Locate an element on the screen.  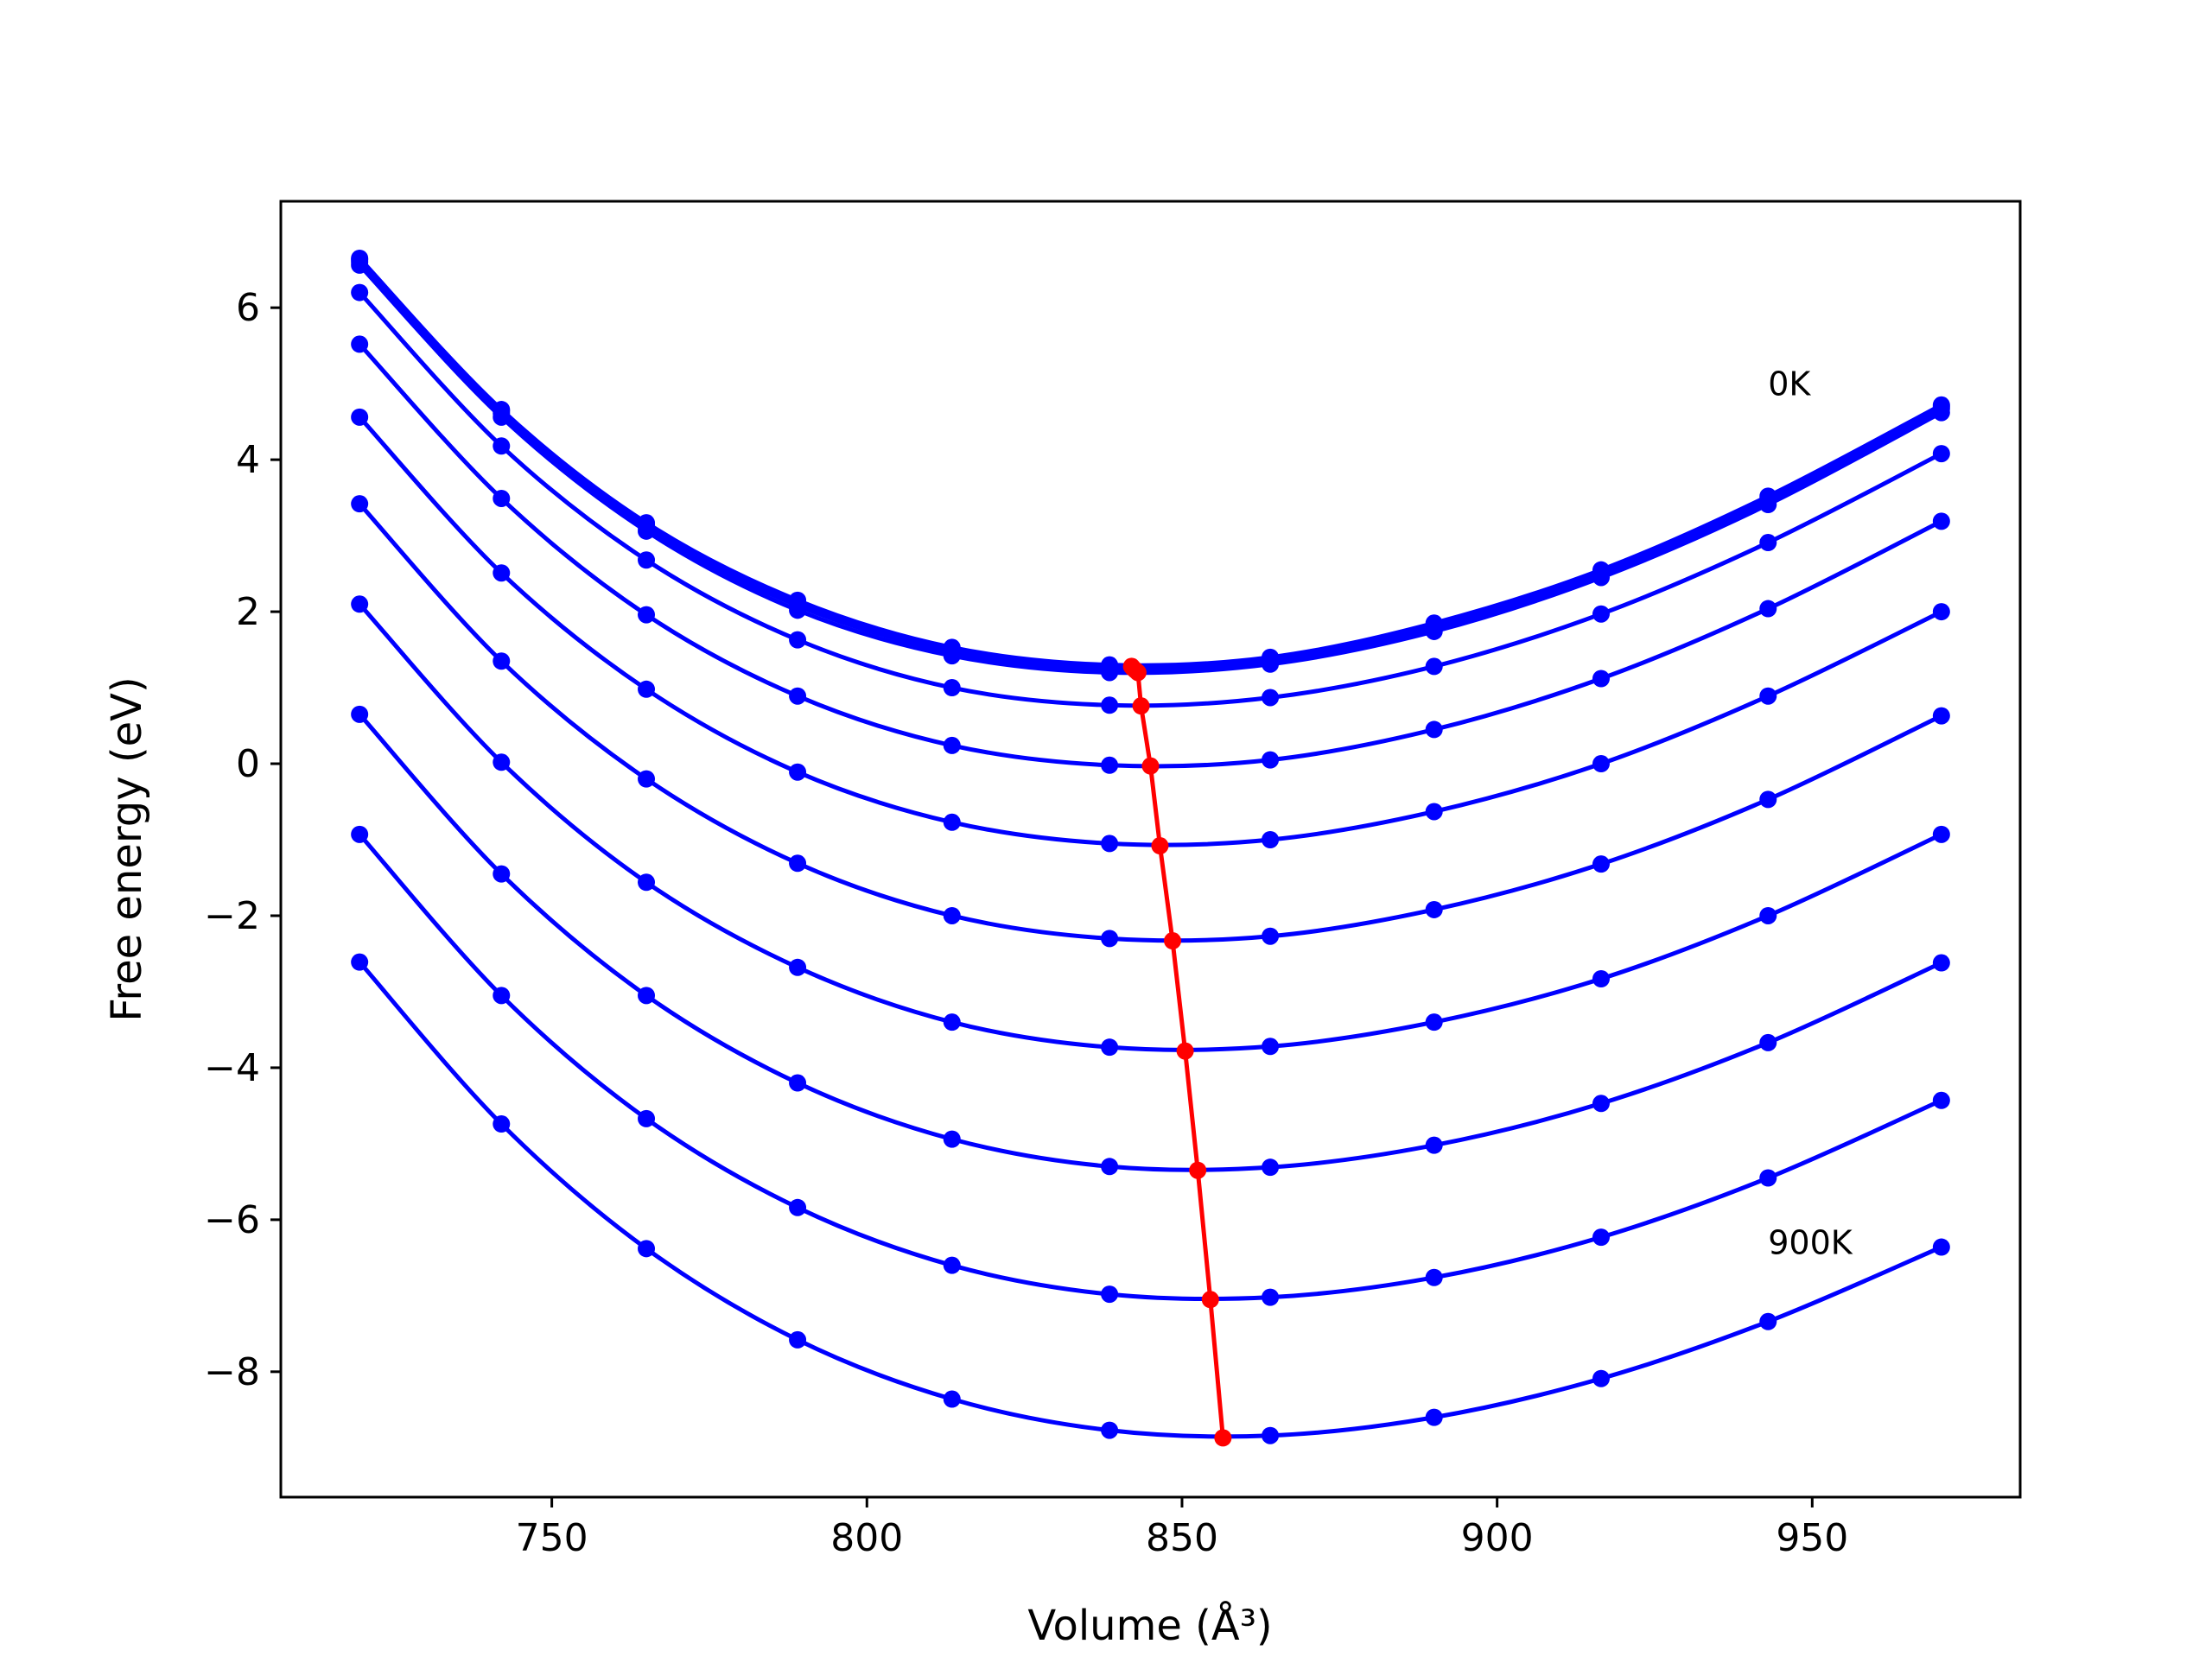
annotation-layer: 0K 900K is located at coordinates (1811, 813).